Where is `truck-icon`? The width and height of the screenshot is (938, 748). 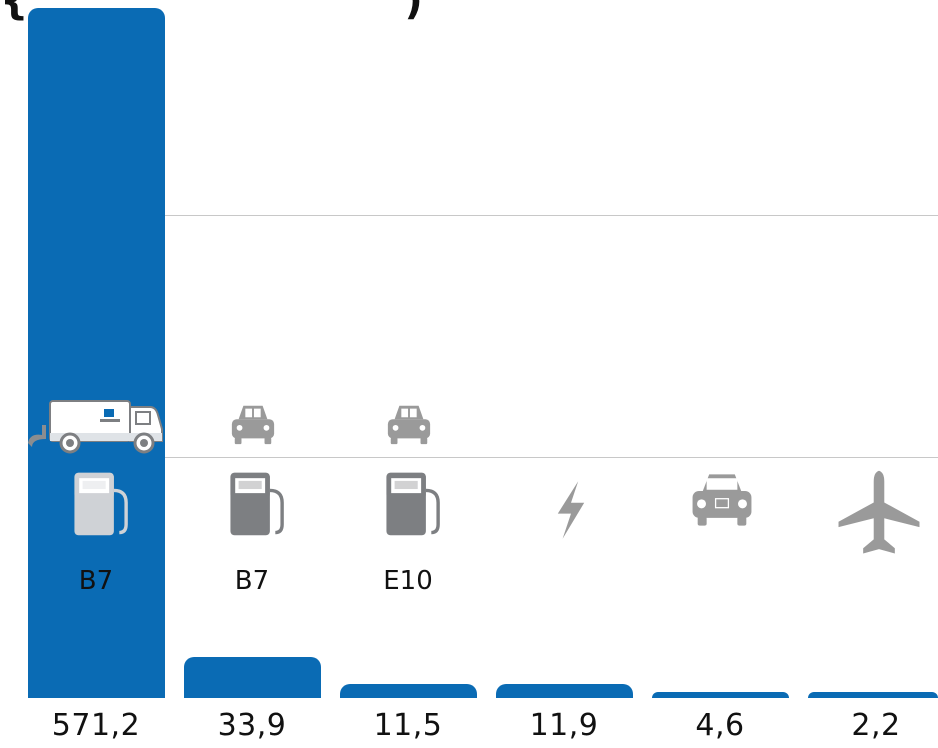
truck-icon is located at coordinates (95, 427).